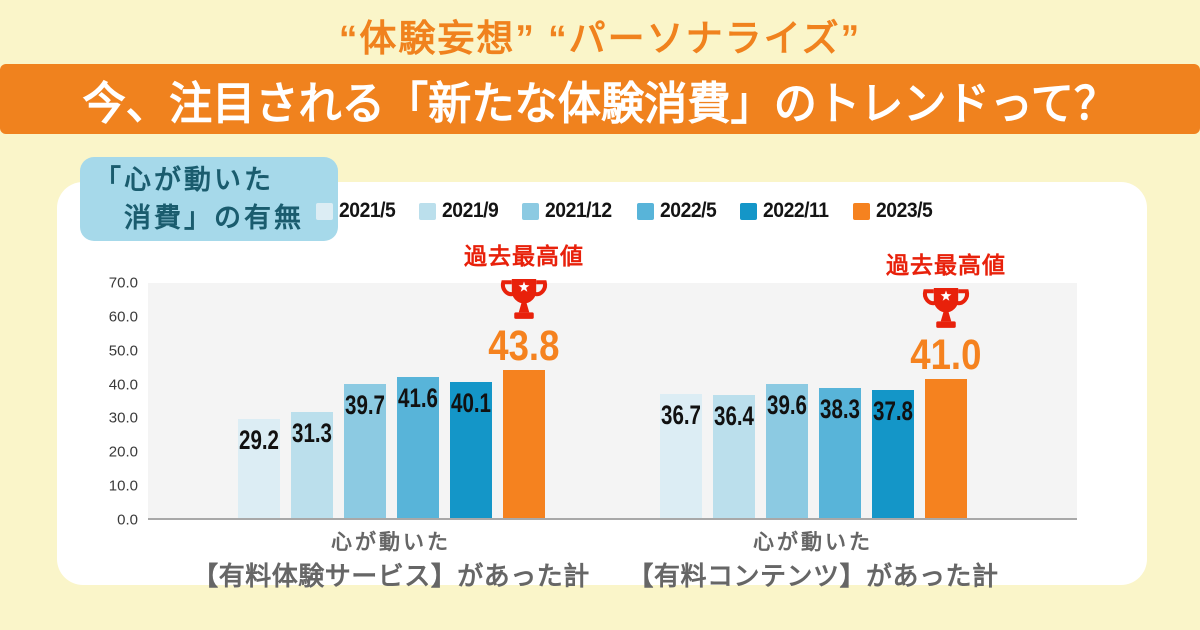 The height and width of the screenshot is (630, 1200). What do you see at coordinates (259, 468) in the screenshot?
I see `bar-2021-5: 29.2` at bounding box center [259, 468].